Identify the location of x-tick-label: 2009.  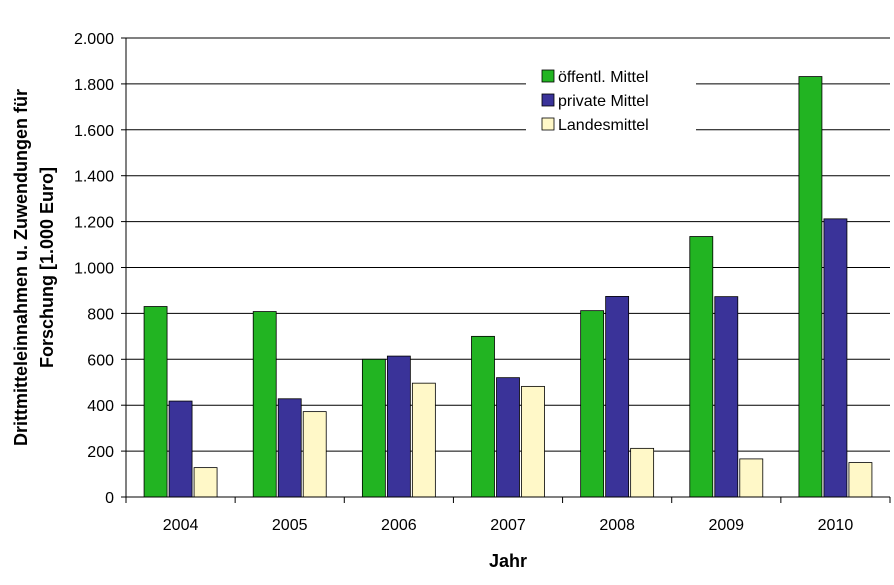
(726, 525).